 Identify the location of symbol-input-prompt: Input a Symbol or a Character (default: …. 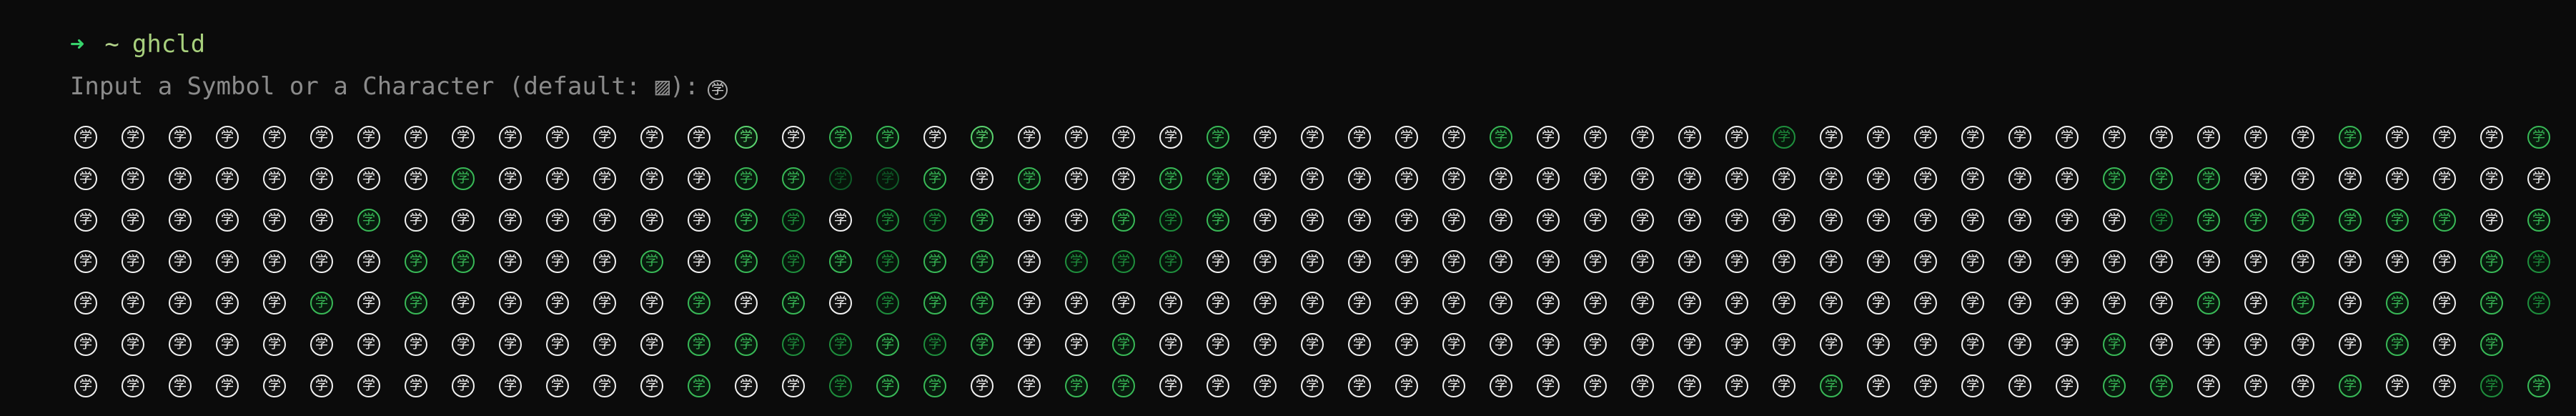
(370, 71).